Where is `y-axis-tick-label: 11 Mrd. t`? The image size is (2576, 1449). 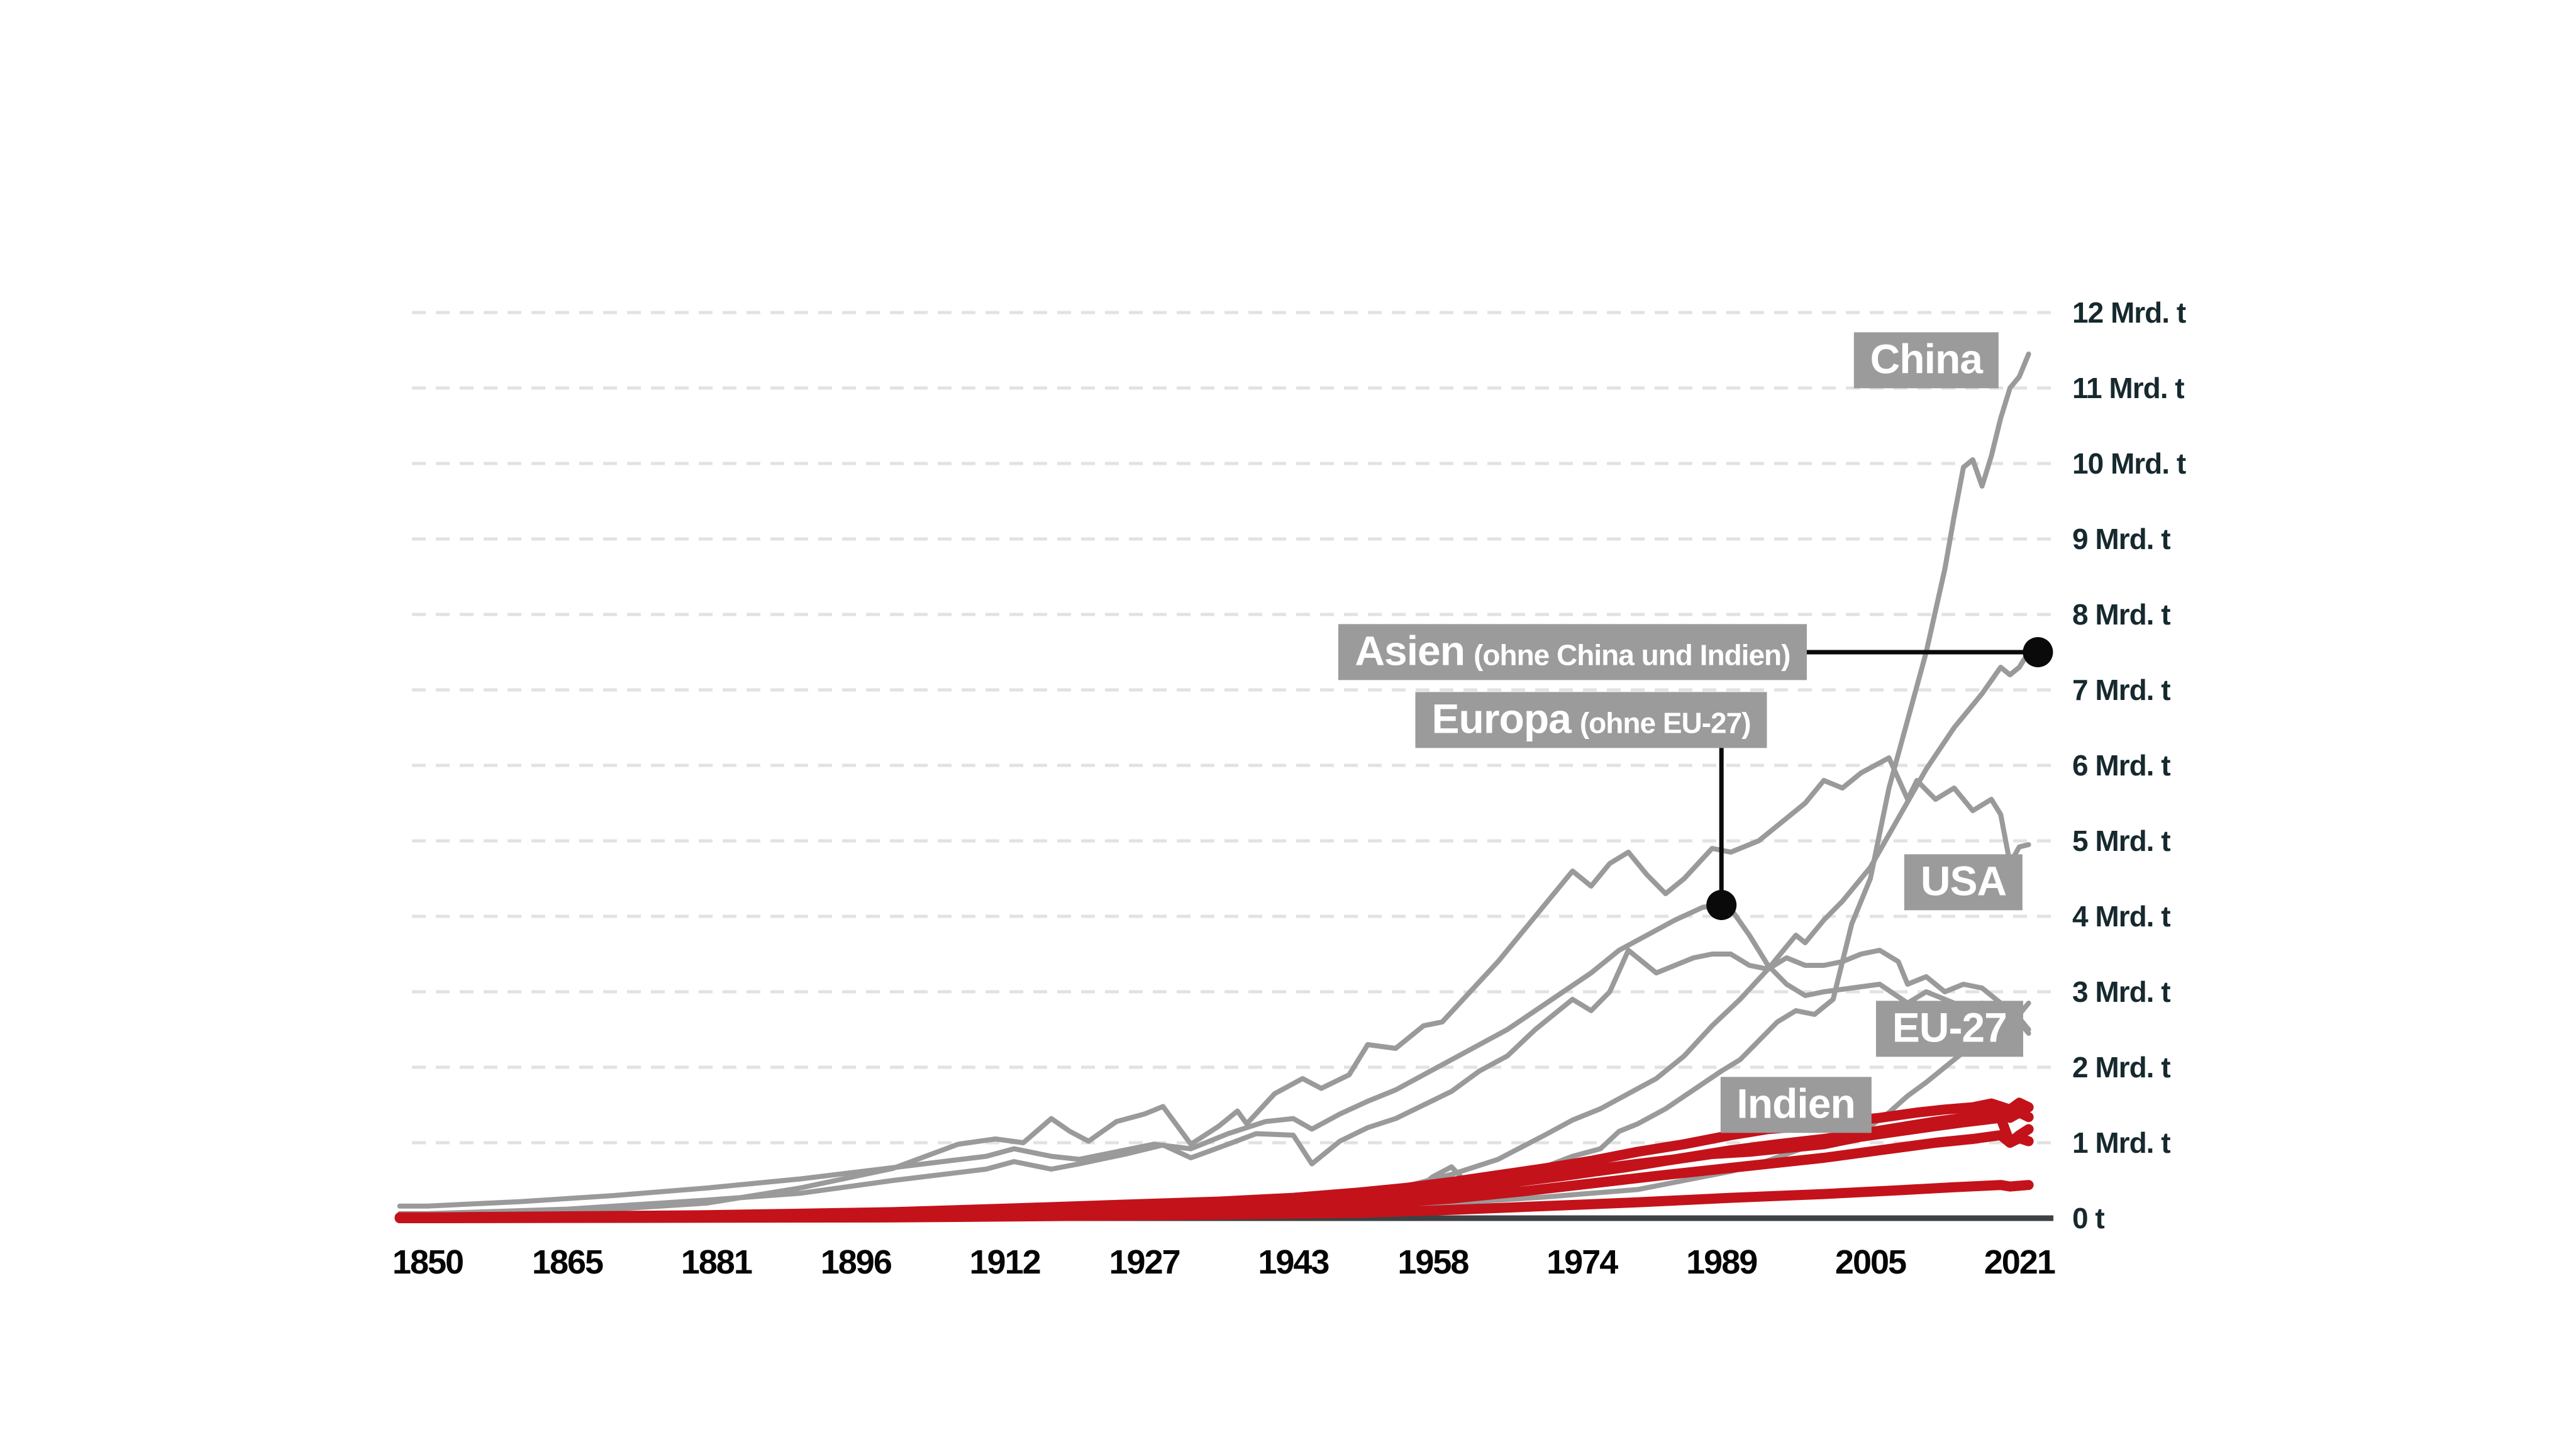 y-axis-tick-label: 11 Mrd. t is located at coordinates (2128, 388).